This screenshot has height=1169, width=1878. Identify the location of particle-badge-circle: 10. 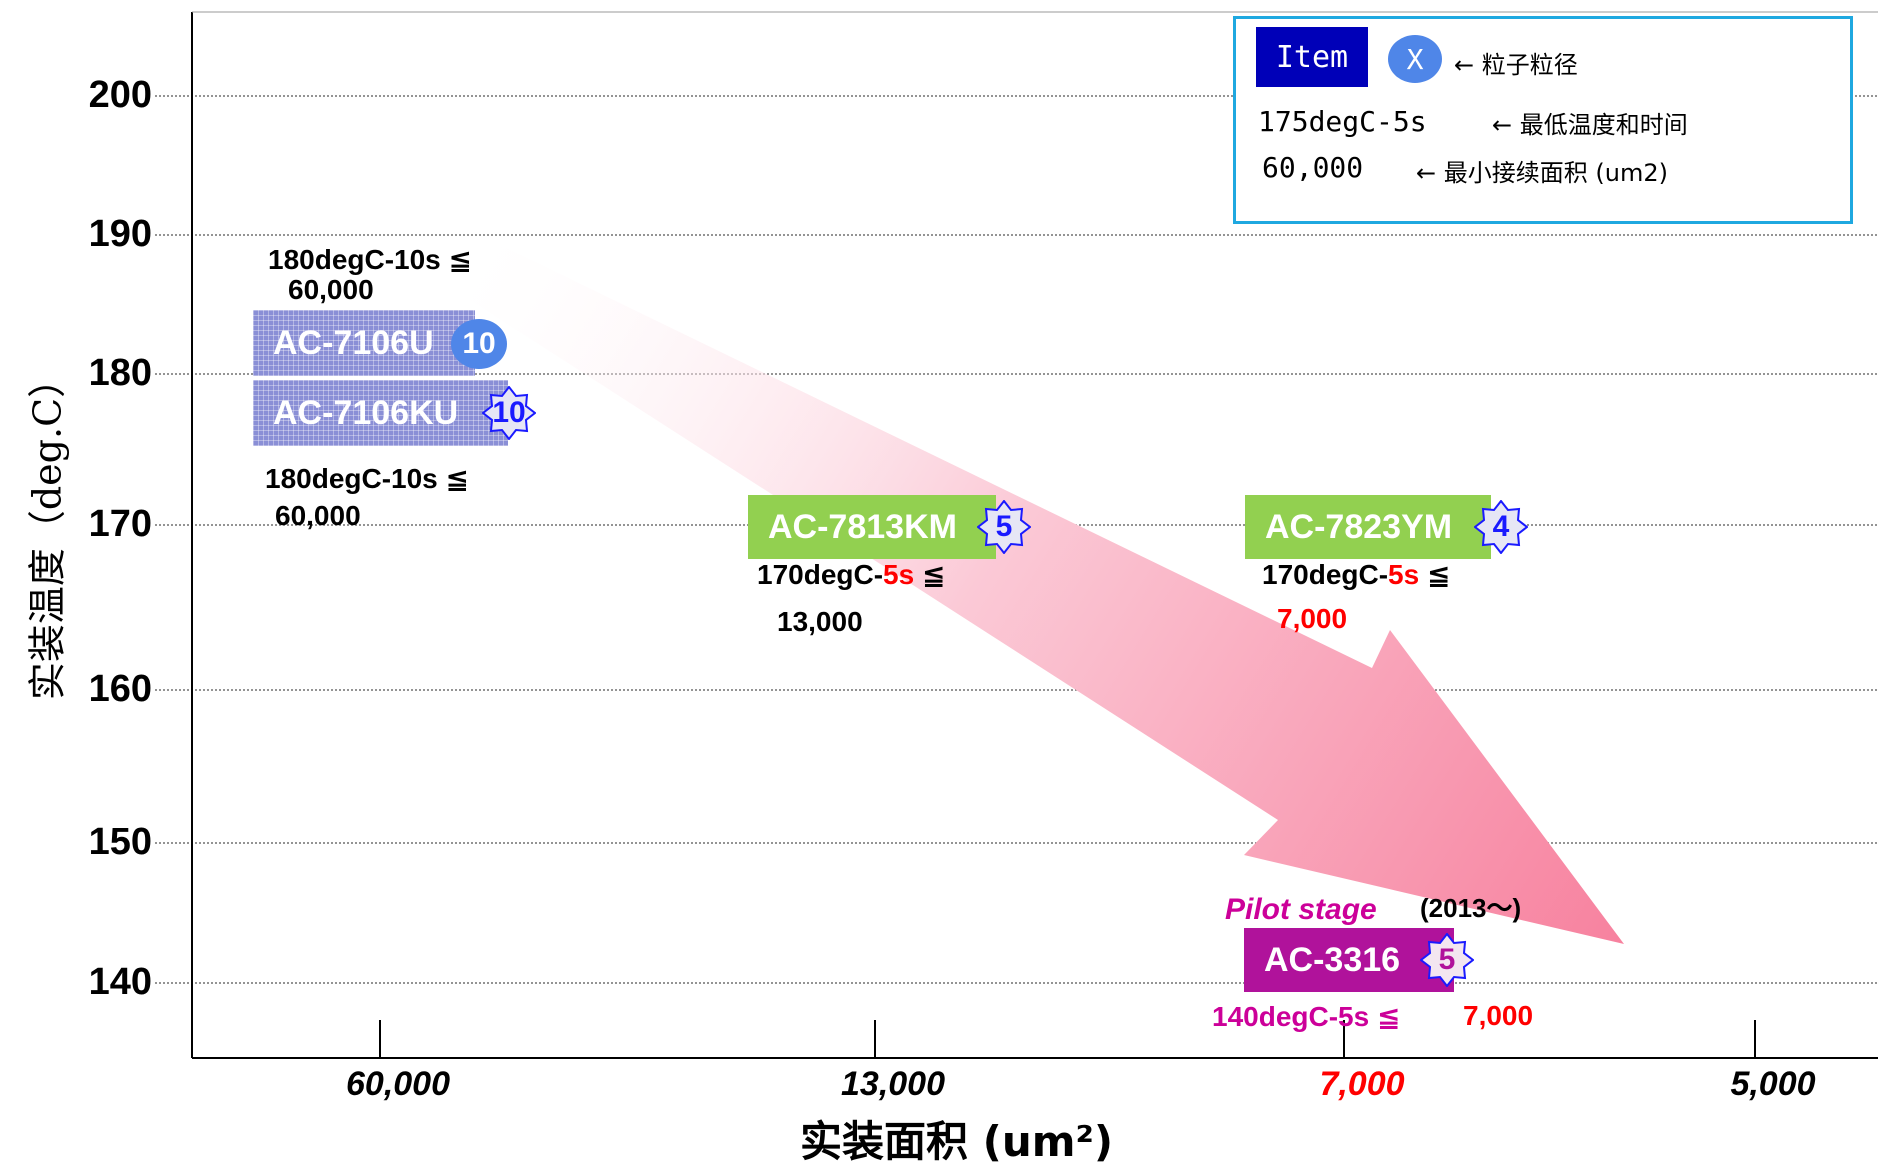
(479, 344).